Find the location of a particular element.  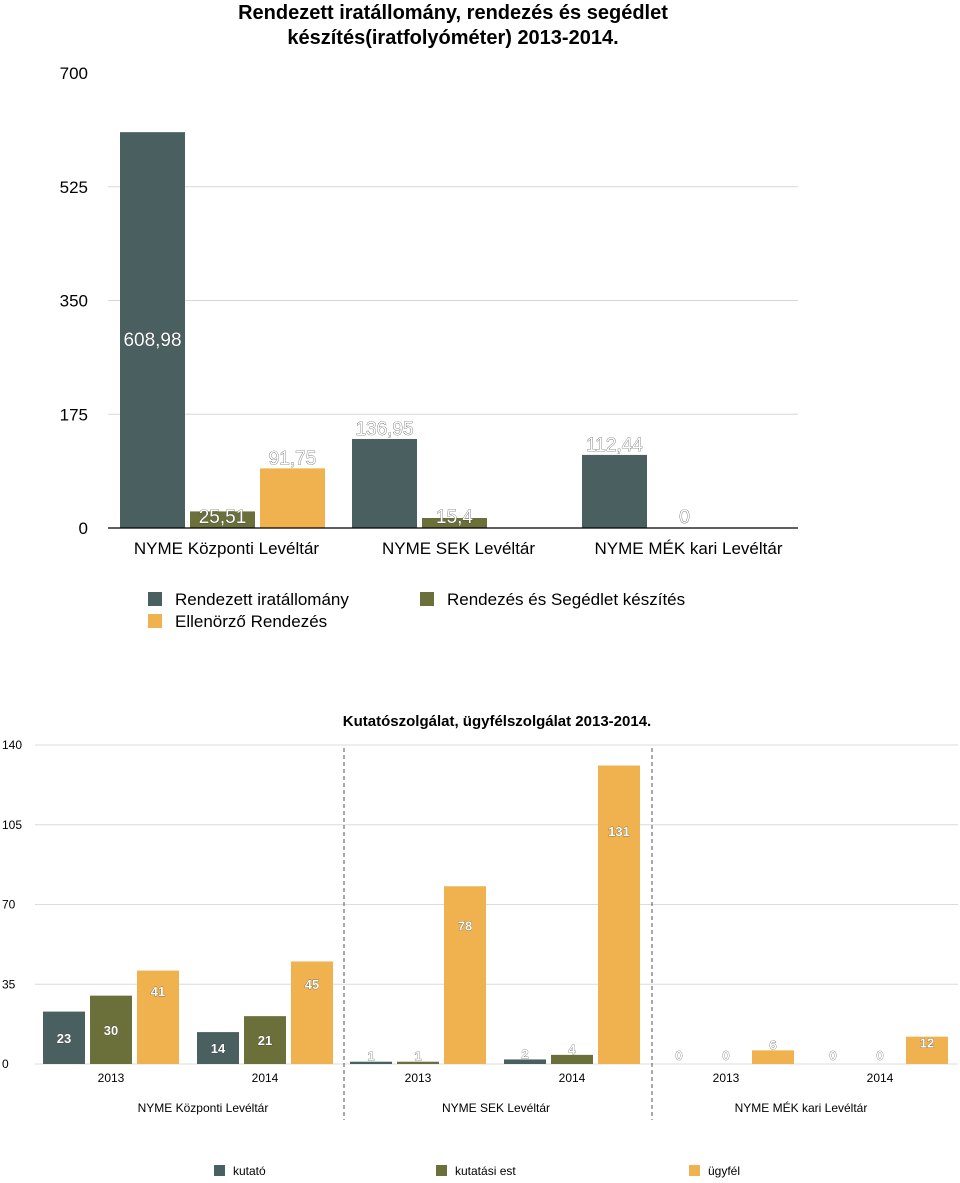

chart1-data-label: 15,4 is located at coordinates (454, 517).